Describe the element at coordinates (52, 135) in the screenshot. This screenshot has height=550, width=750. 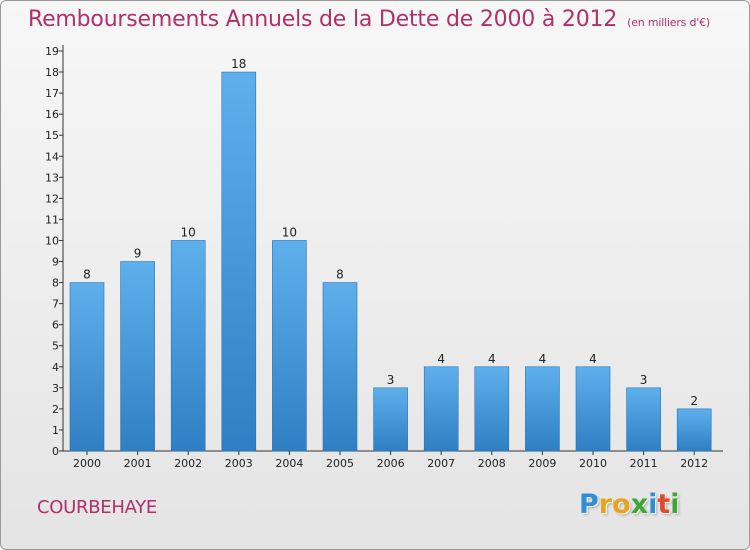
I see `y-tick-label: 15` at that location.